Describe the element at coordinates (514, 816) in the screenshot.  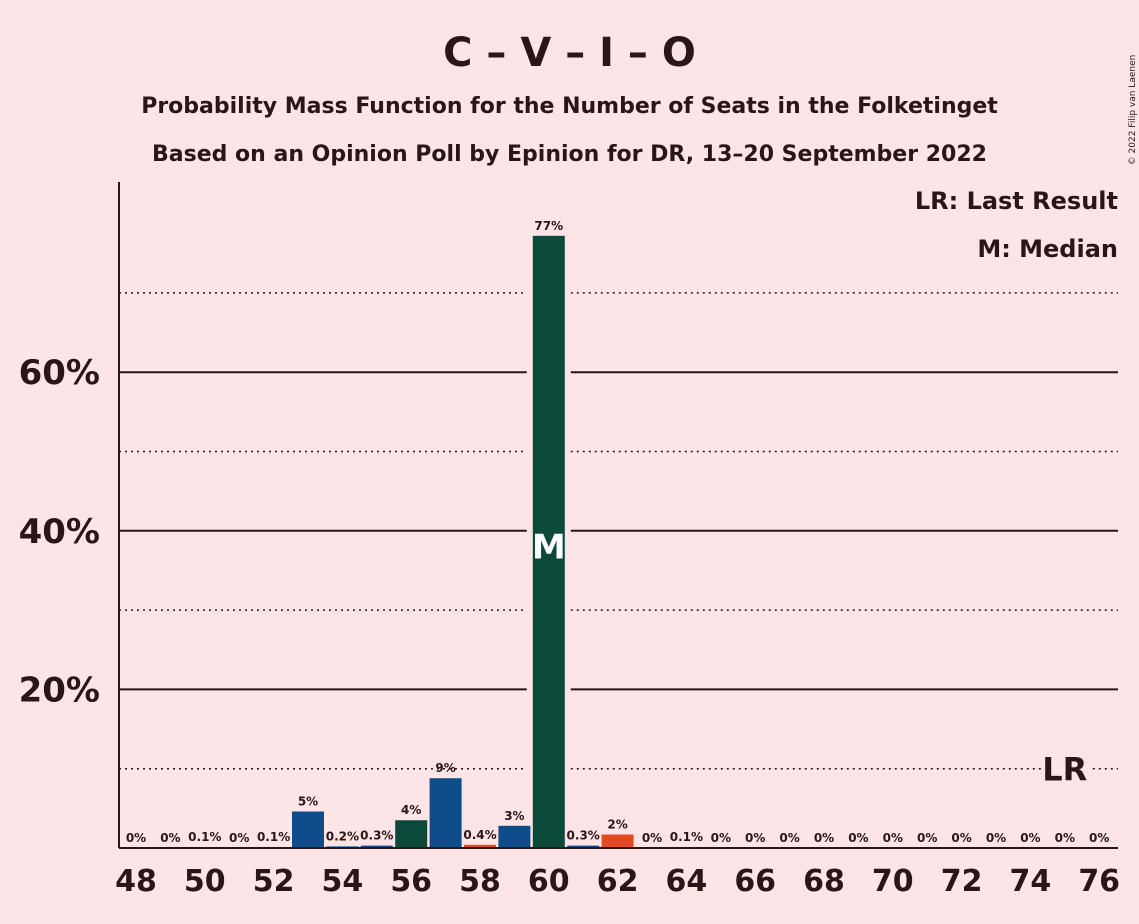
I see `bar-label-seat-59: 3%` at that location.